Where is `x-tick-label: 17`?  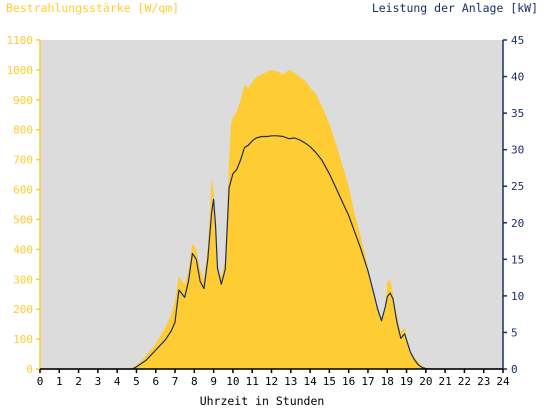 x-tick-label: 17 is located at coordinates (367, 381).